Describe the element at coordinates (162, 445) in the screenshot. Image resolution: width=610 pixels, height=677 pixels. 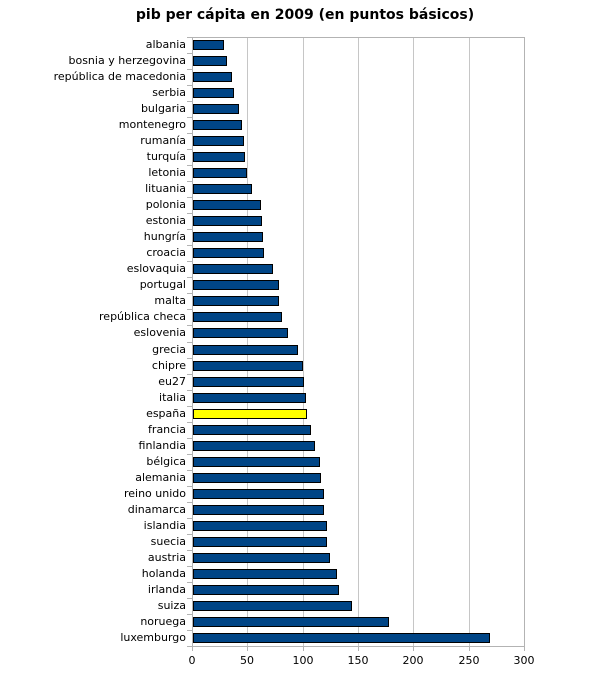
I see `category-label: finlandia` at that location.